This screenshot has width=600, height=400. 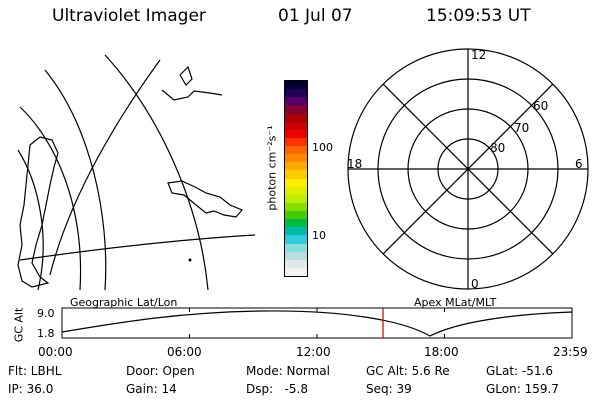 I want to click on lat-label-60: 60, so click(x=540, y=106).